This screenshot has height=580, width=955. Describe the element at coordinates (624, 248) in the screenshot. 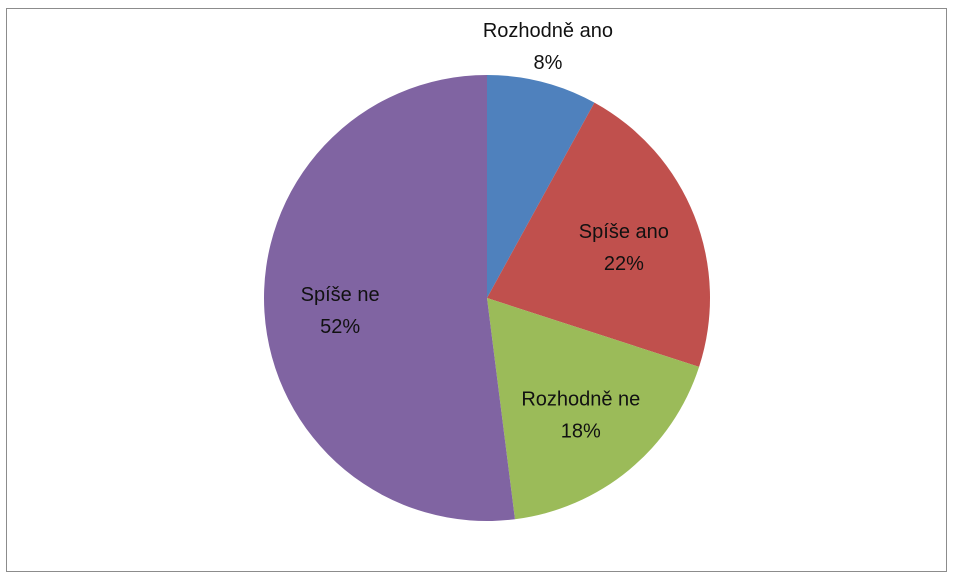

I see `slice-label-1: Spíše ano 22%` at that location.